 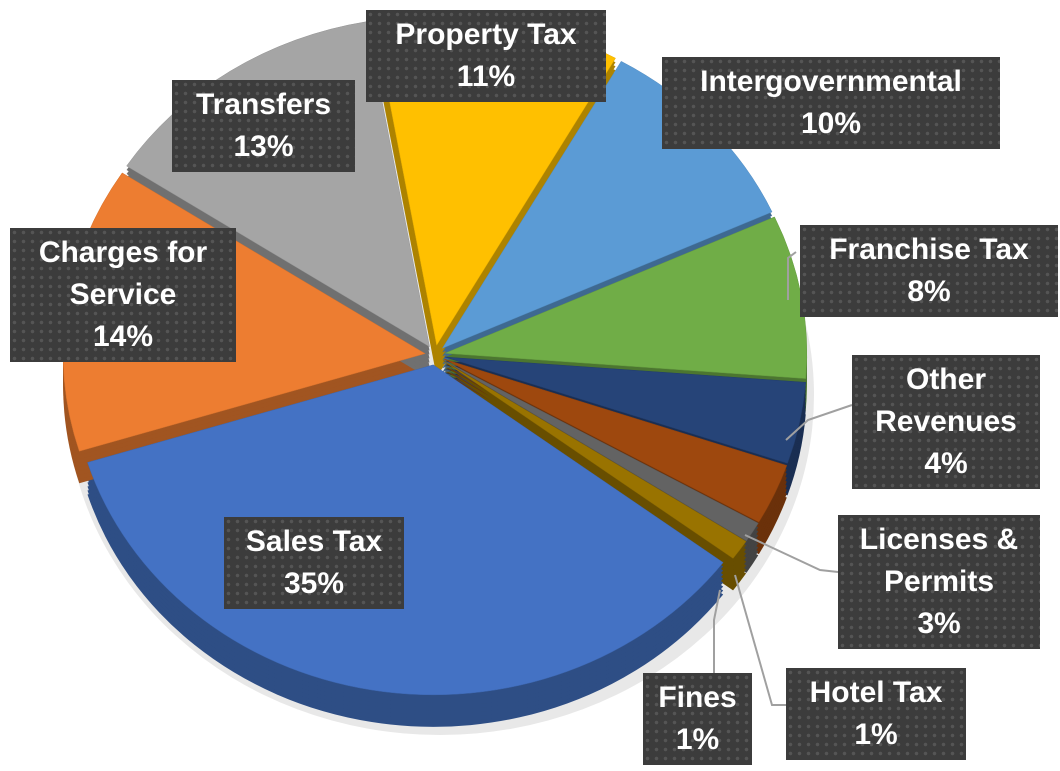 What do you see at coordinates (939, 623) in the screenshot?
I see `value-label: 3%` at bounding box center [939, 623].